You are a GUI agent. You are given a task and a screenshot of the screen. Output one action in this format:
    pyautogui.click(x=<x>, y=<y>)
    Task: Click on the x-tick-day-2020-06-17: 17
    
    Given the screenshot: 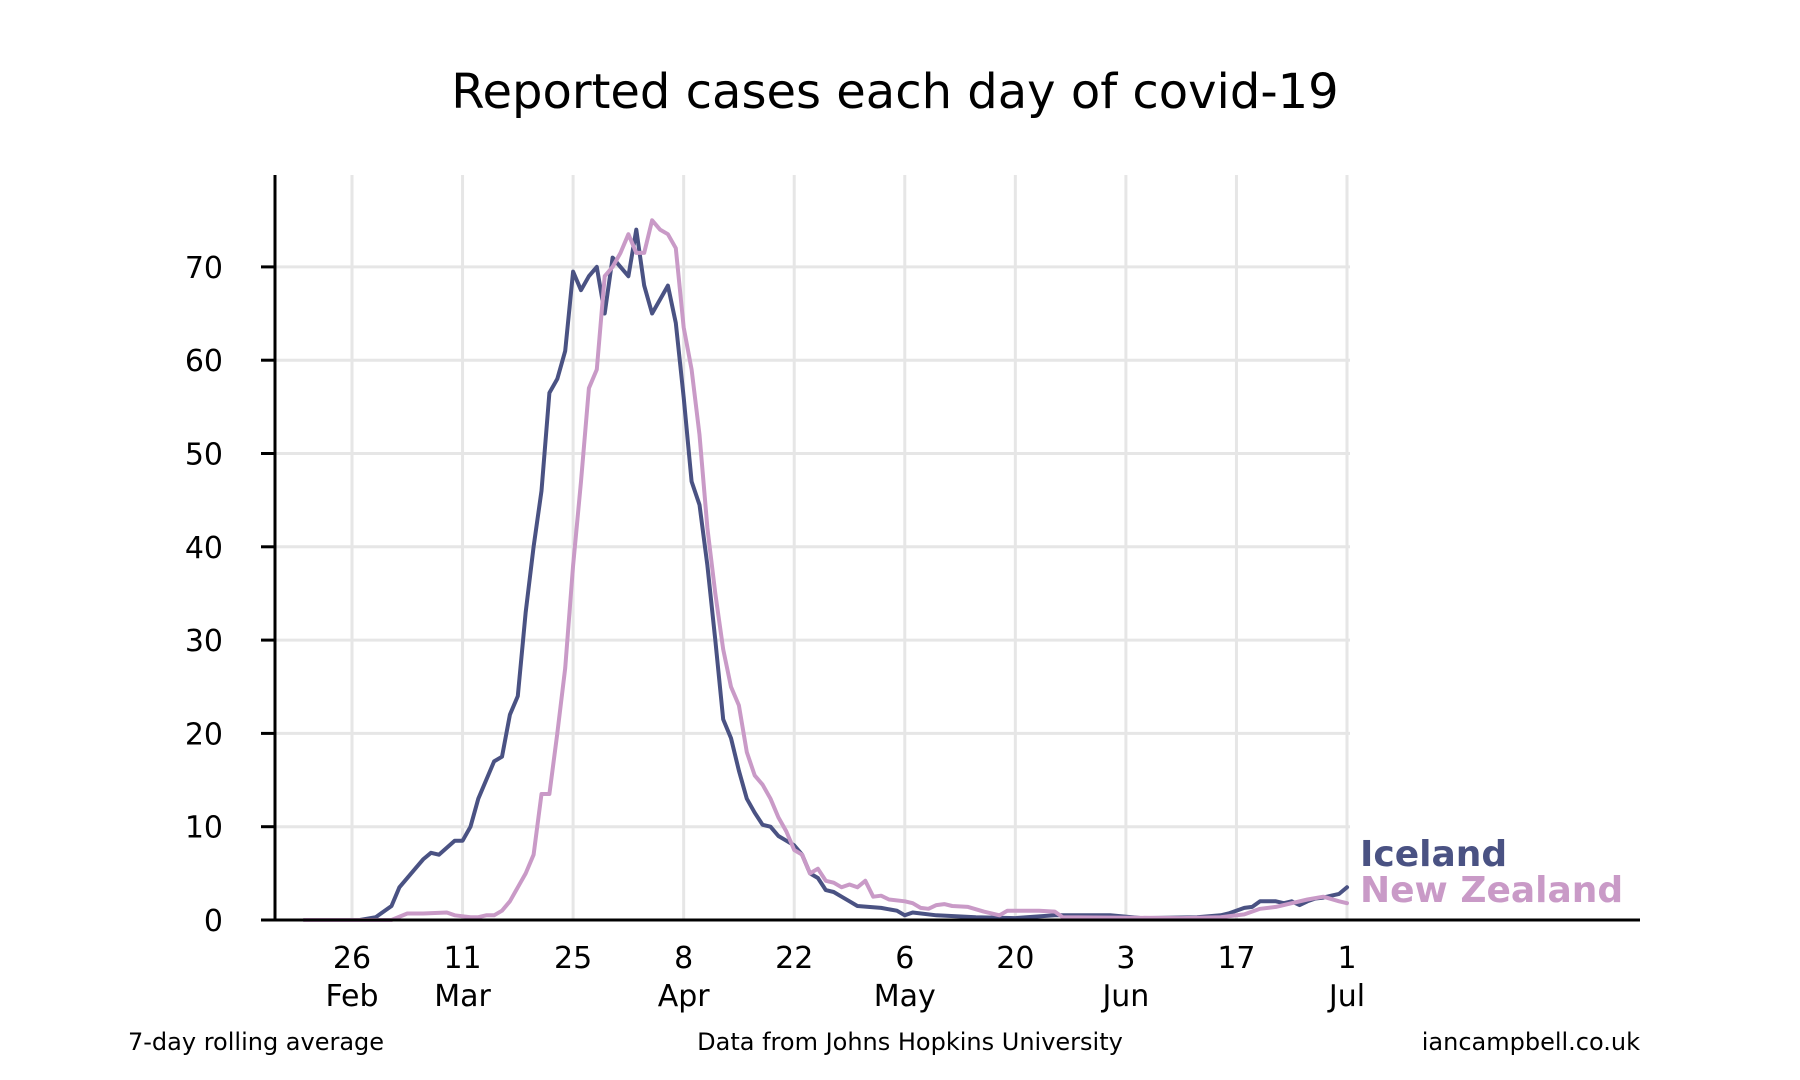 What is the action you would take?
    pyautogui.click(x=1236, y=958)
    